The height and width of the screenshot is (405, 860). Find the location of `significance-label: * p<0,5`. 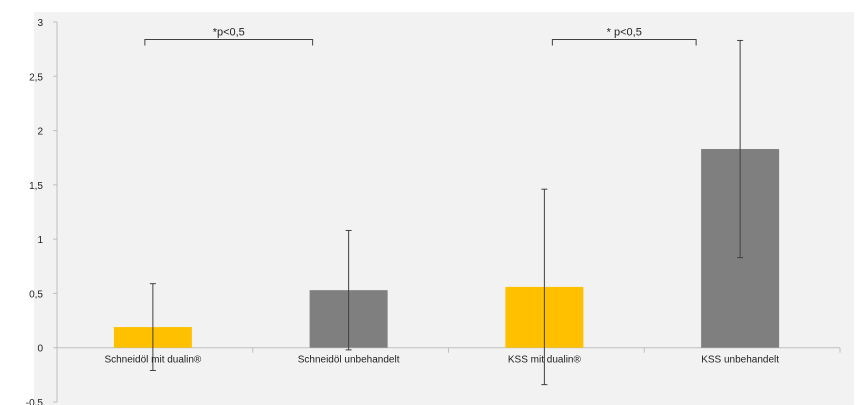

significance-label: * p<0,5 is located at coordinates (624, 32).